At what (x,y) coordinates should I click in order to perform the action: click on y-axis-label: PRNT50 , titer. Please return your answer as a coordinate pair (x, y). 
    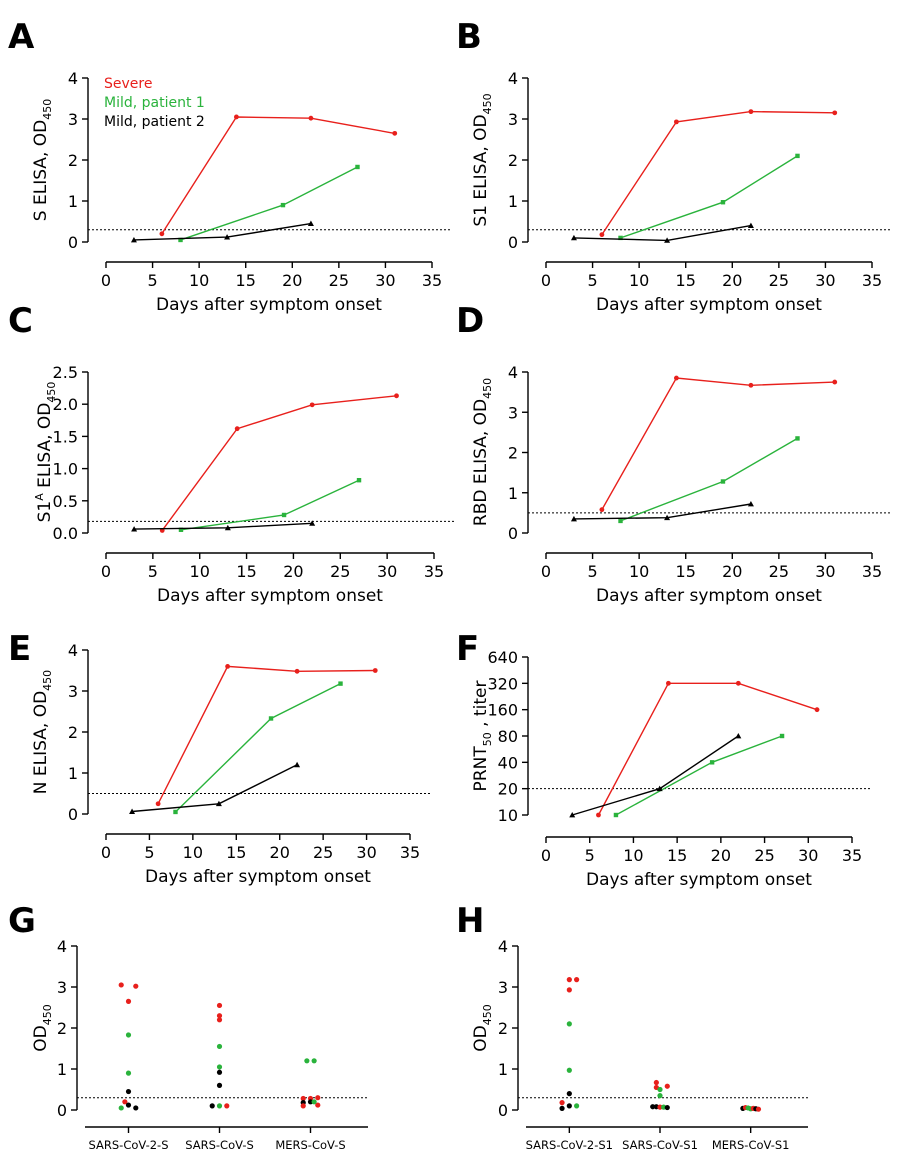
    Looking at the image, I should click on (482, 736).